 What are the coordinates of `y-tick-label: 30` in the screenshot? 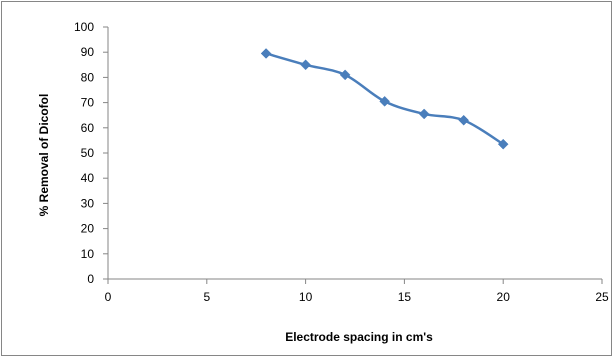 It's located at (88, 203).